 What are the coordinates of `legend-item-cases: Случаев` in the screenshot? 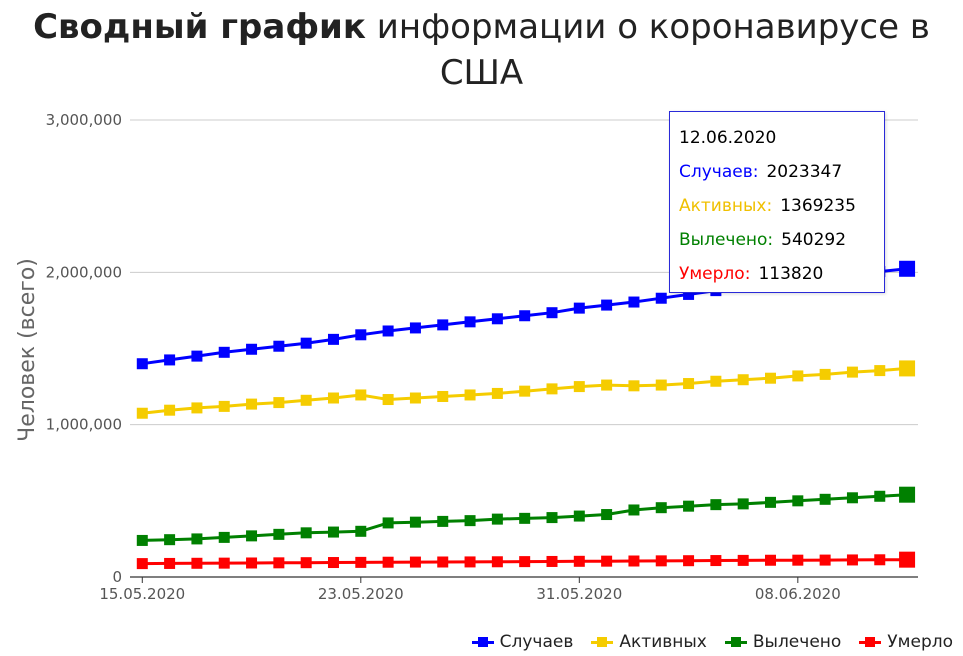 It's located at (522, 642).